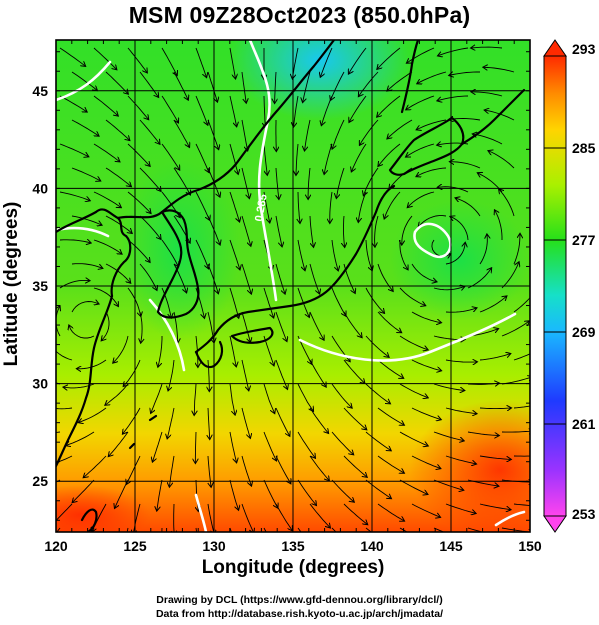 This screenshot has height=625, width=599. What do you see at coordinates (299, 15) in the screenshot?
I see `figure-title: MSM 09Z28Oct2023 (850.0hPa)` at bounding box center [299, 15].